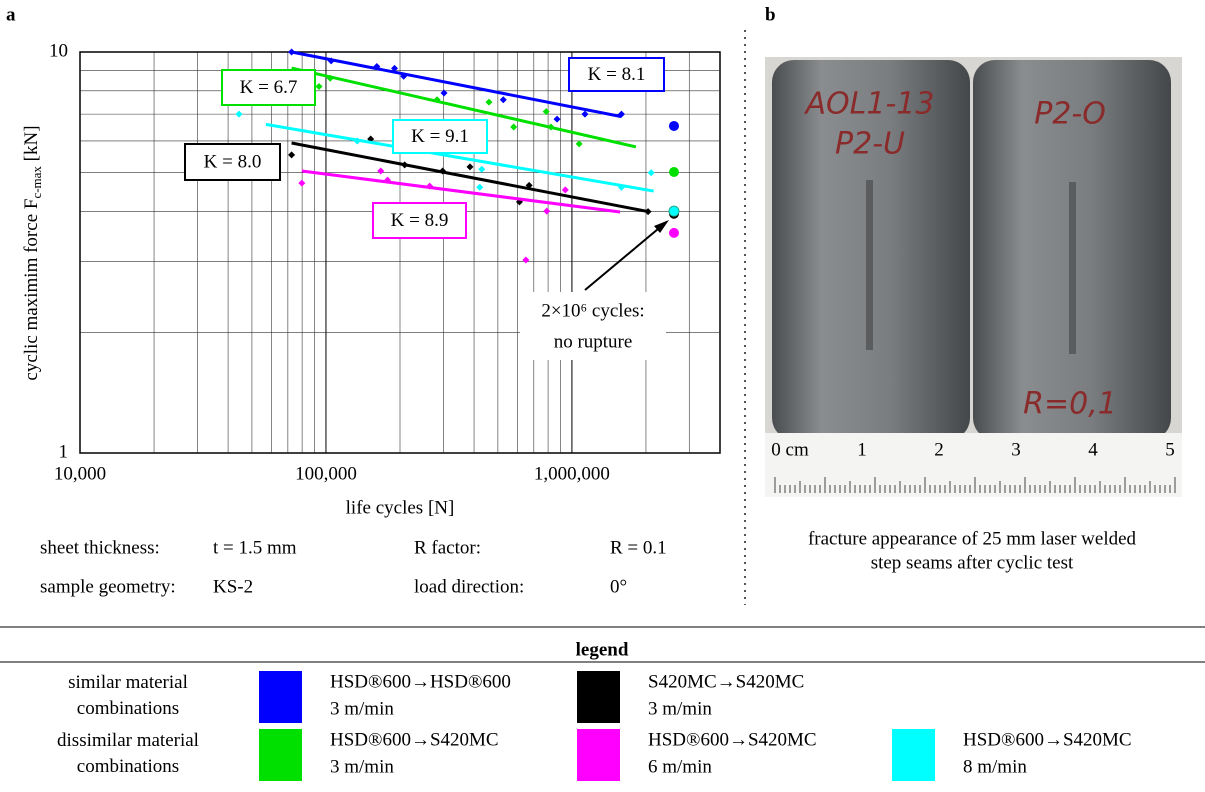 The image size is (1205, 792). Describe the element at coordinates (592, 310) in the screenshot. I see `annotation: 2×10⁶ cycles:` at that location.